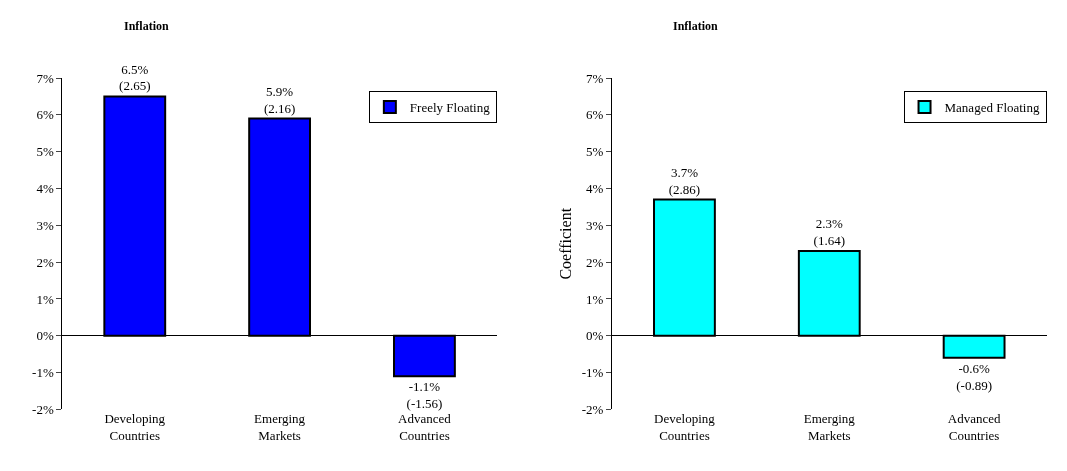 This screenshot has width=1067, height=471. What do you see at coordinates (279, 99) in the screenshot?
I see `data-label: 5.9% (2.16)` at bounding box center [279, 99].